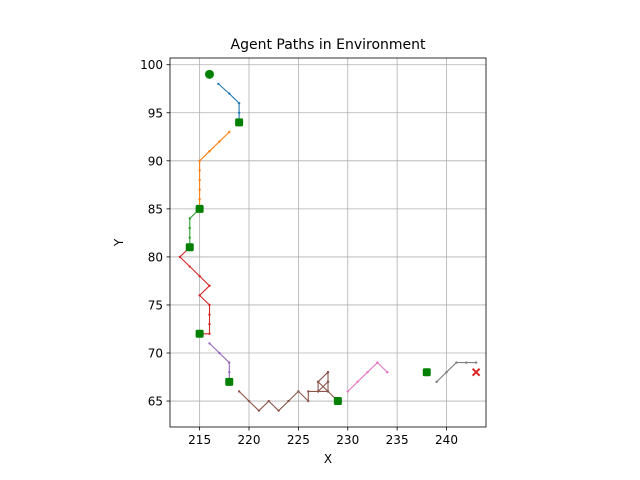 The width and height of the screenshot is (640, 480). Describe the element at coordinates (209, 74) in the screenshot. I see `start-marker` at that location.